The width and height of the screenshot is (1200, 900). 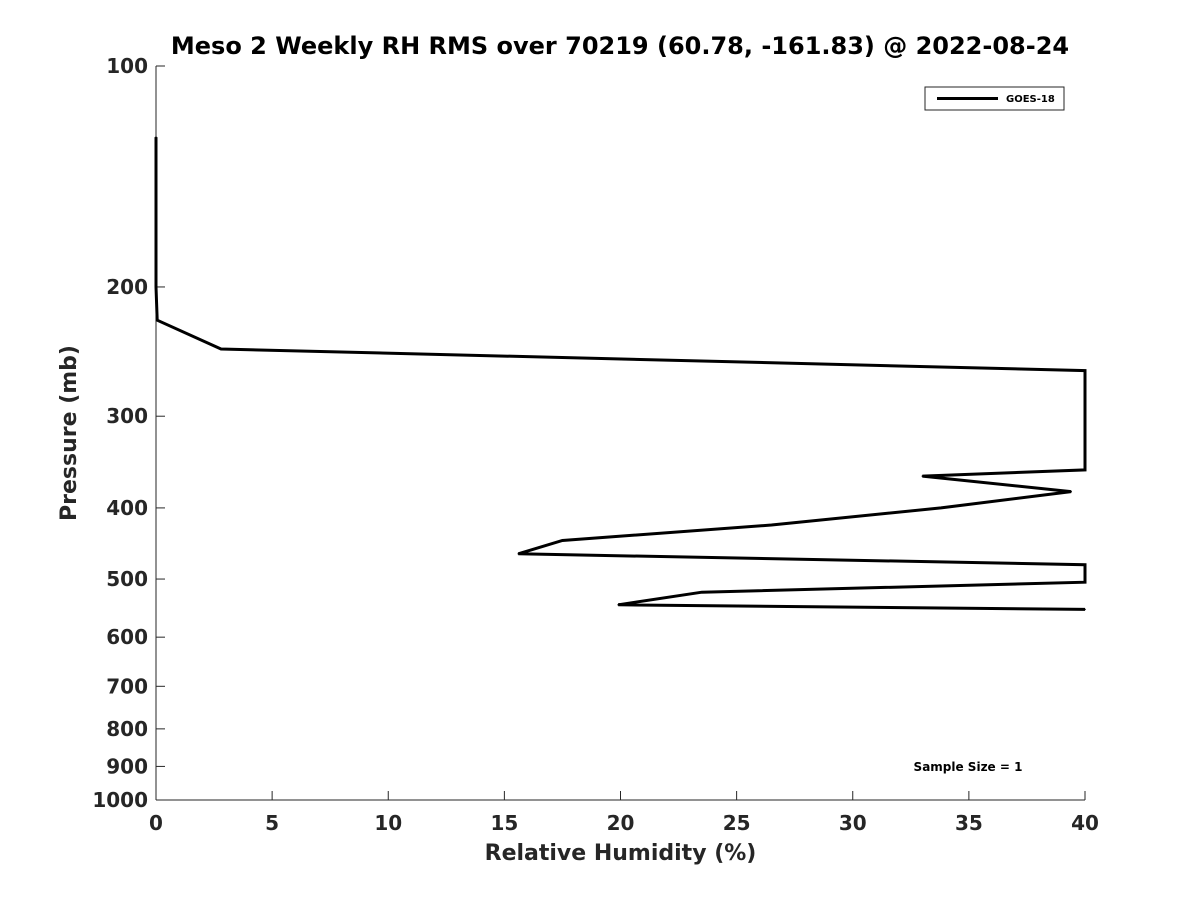 What do you see at coordinates (156, 823) in the screenshot?
I see `x-tick-label: 0` at bounding box center [156, 823].